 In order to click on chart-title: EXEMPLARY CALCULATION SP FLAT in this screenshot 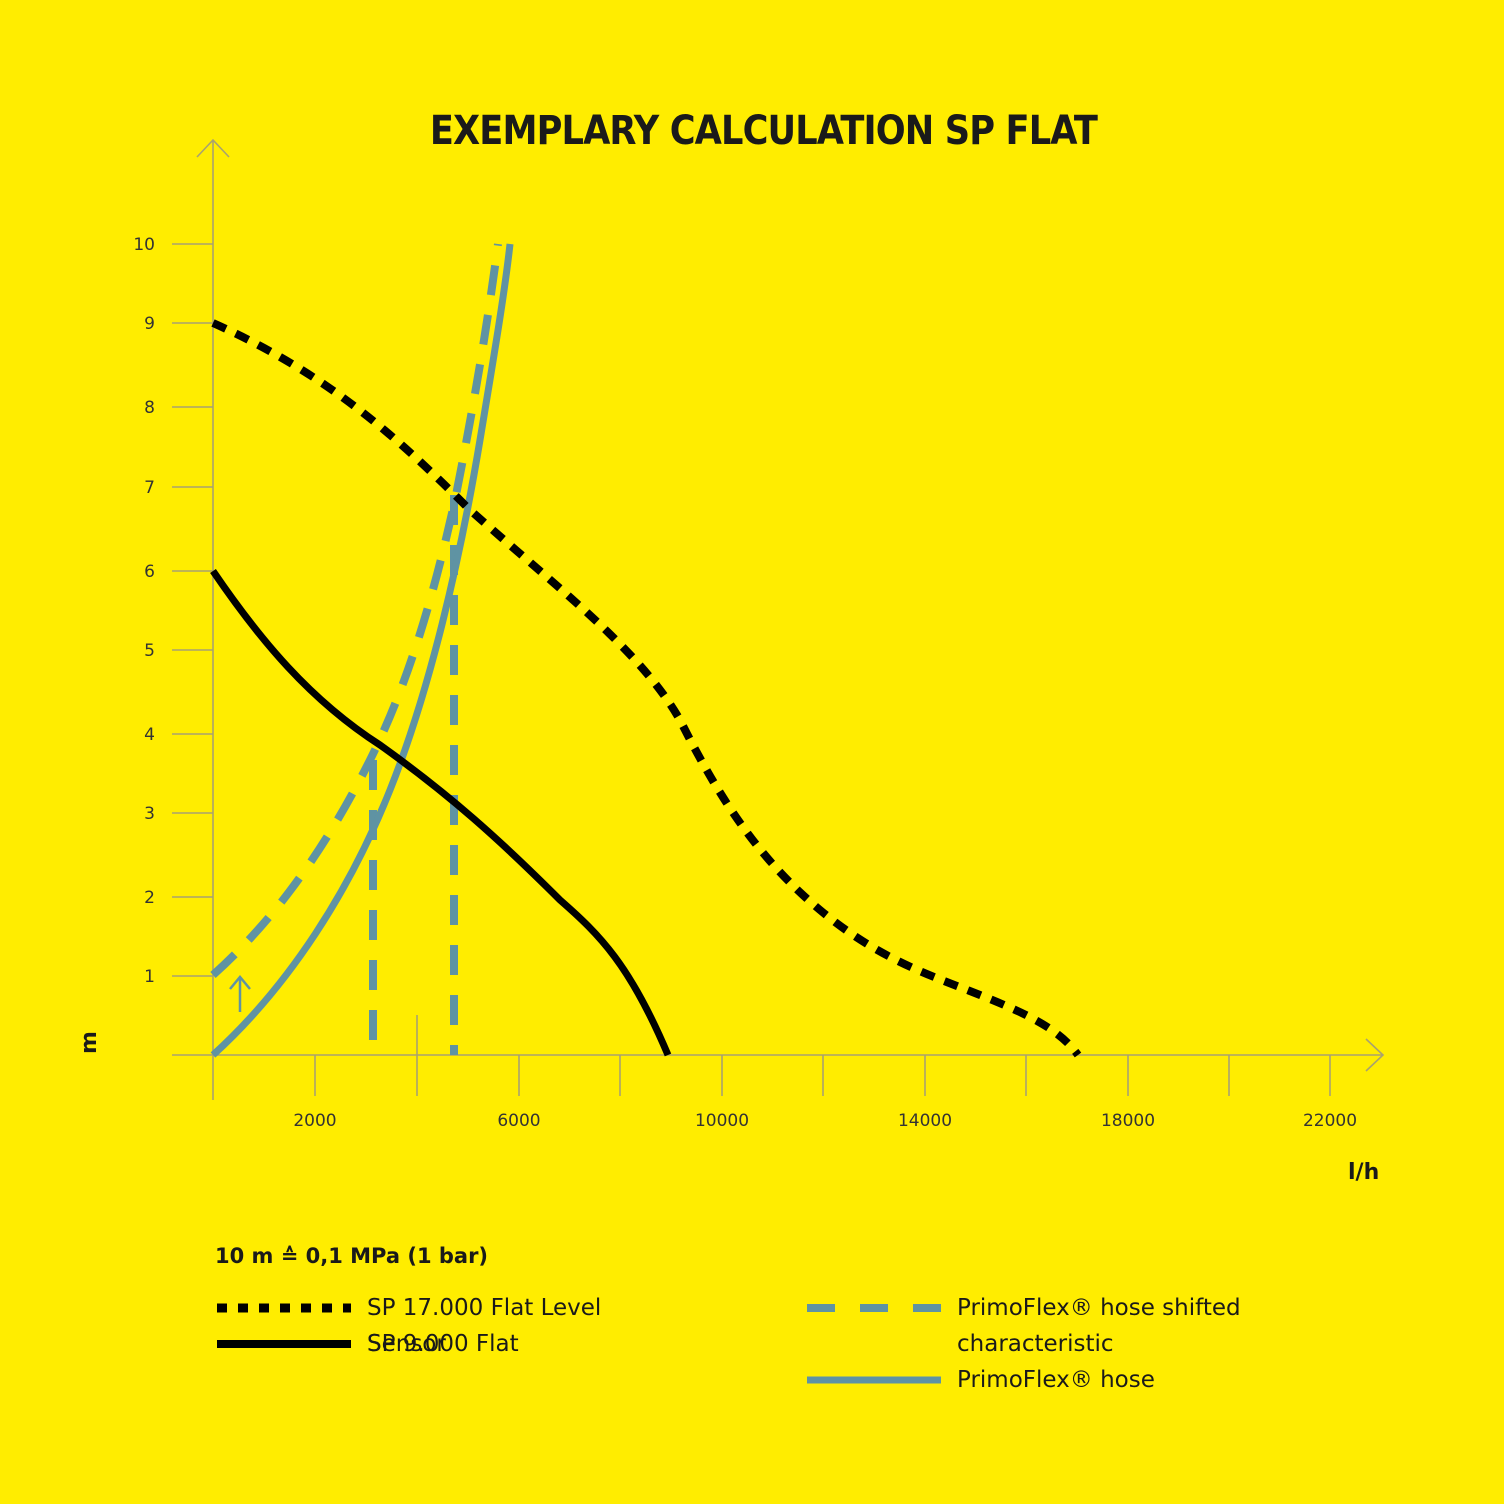, I will do `click(763, 131)`.